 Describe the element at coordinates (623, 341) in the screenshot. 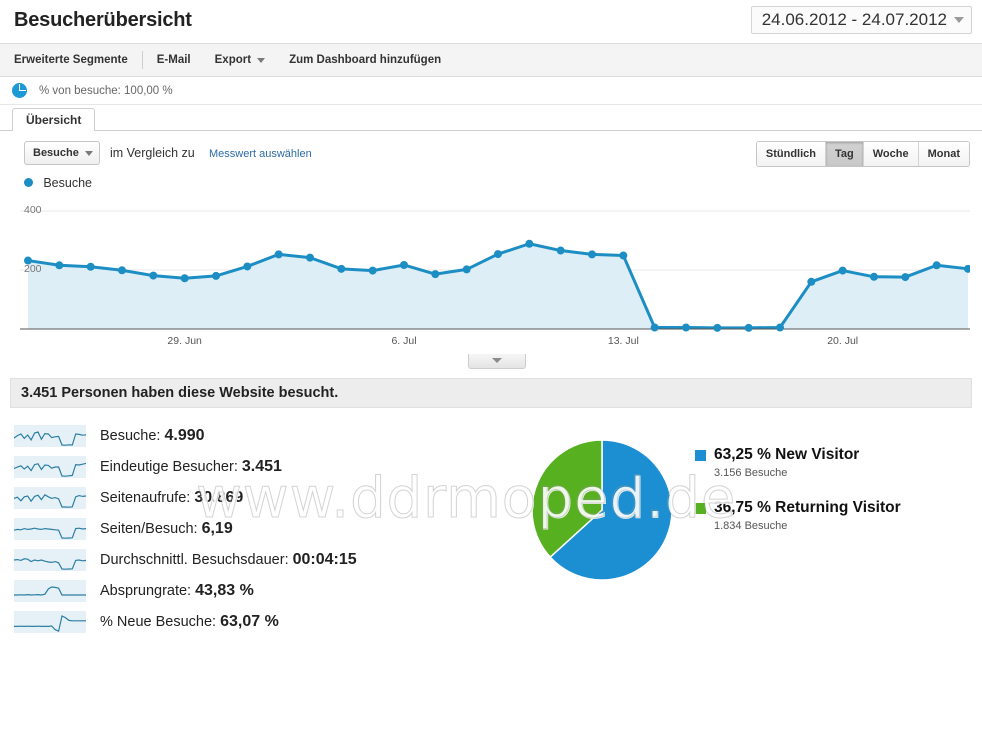

I see `x-tick-label: 13. Jul` at that location.